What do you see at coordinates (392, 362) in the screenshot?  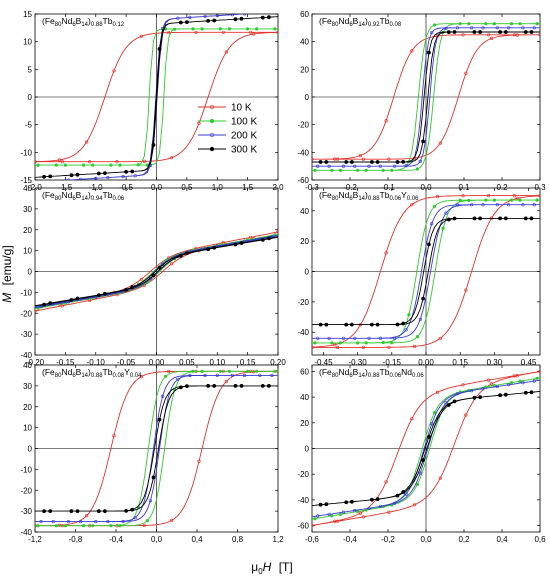 I see `x-tick-label: -0.15` at bounding box center [392, 362].